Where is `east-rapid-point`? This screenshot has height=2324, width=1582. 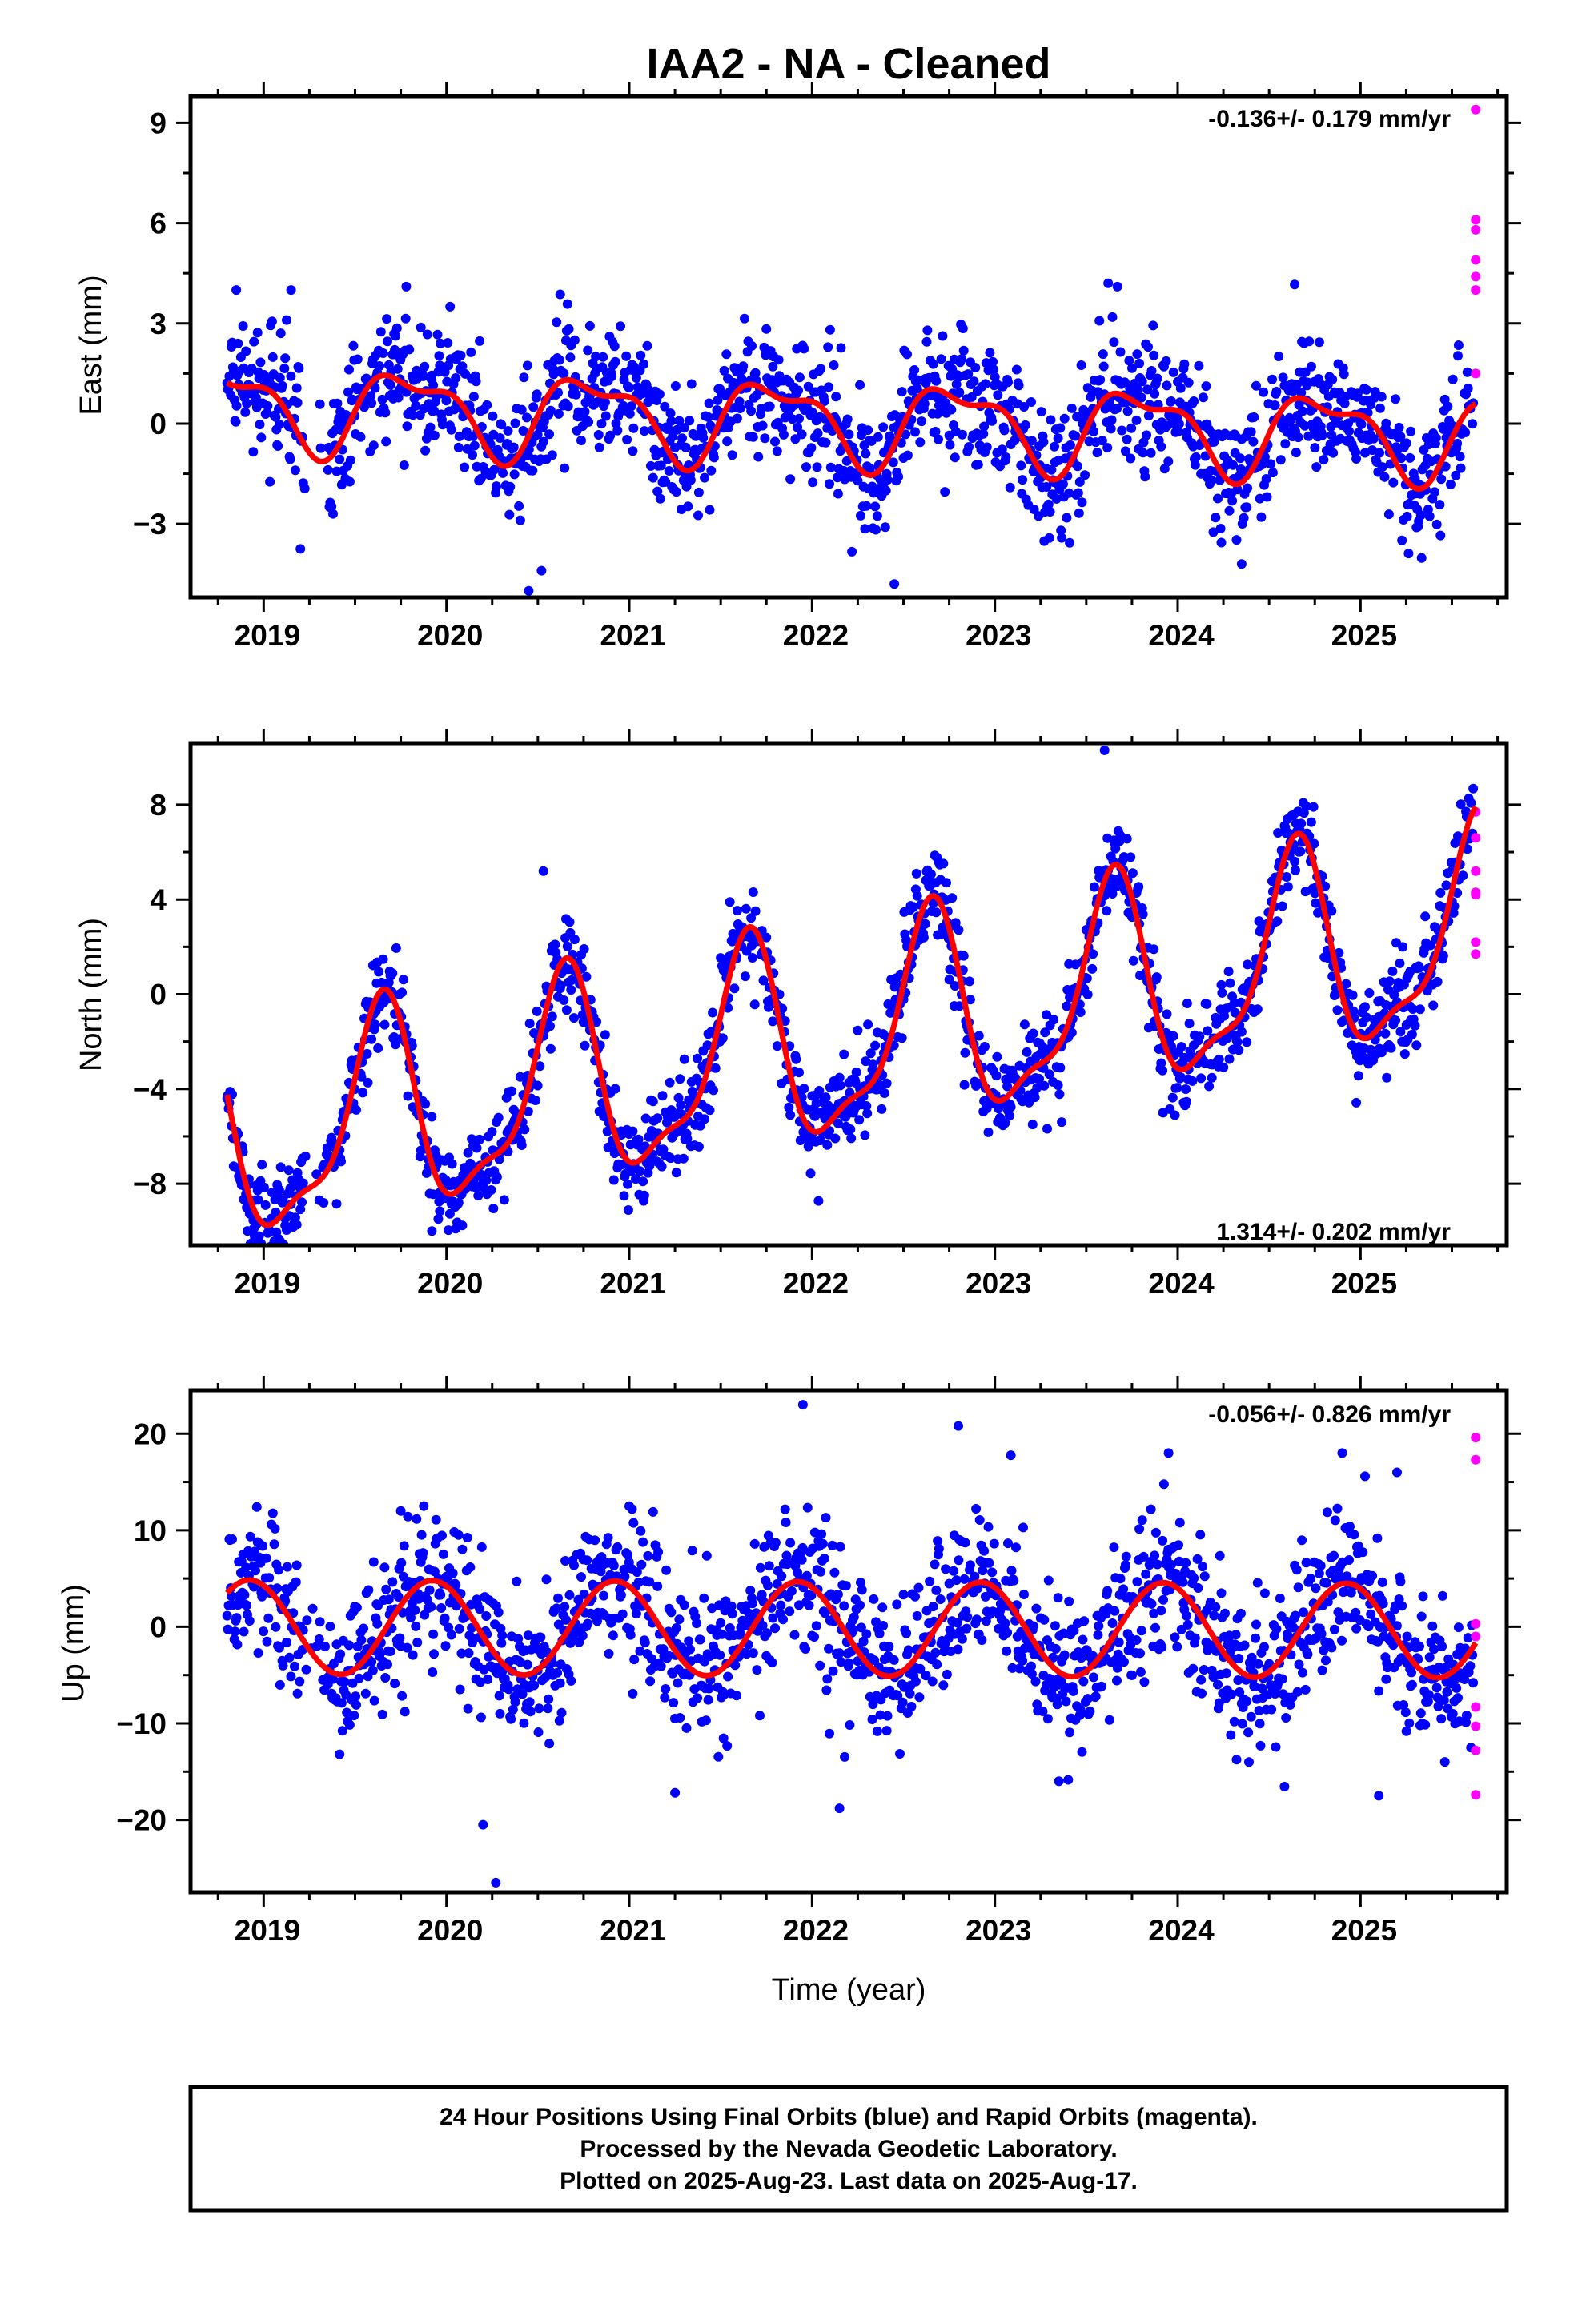
east-rapid-point is located at coordinates (1476, 109).